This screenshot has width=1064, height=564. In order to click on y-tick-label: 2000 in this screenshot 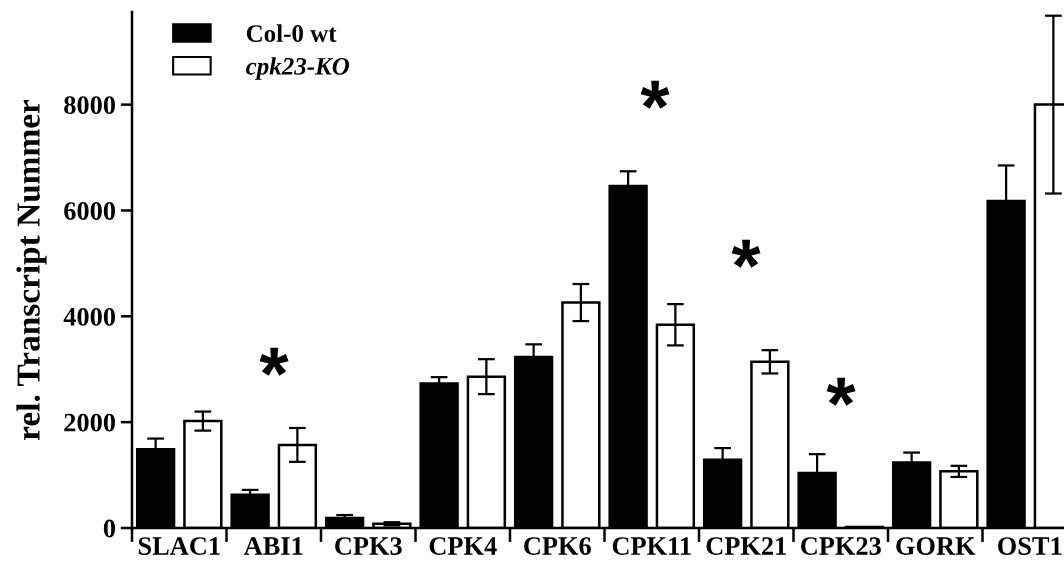, I will do `click(90, 422)`.